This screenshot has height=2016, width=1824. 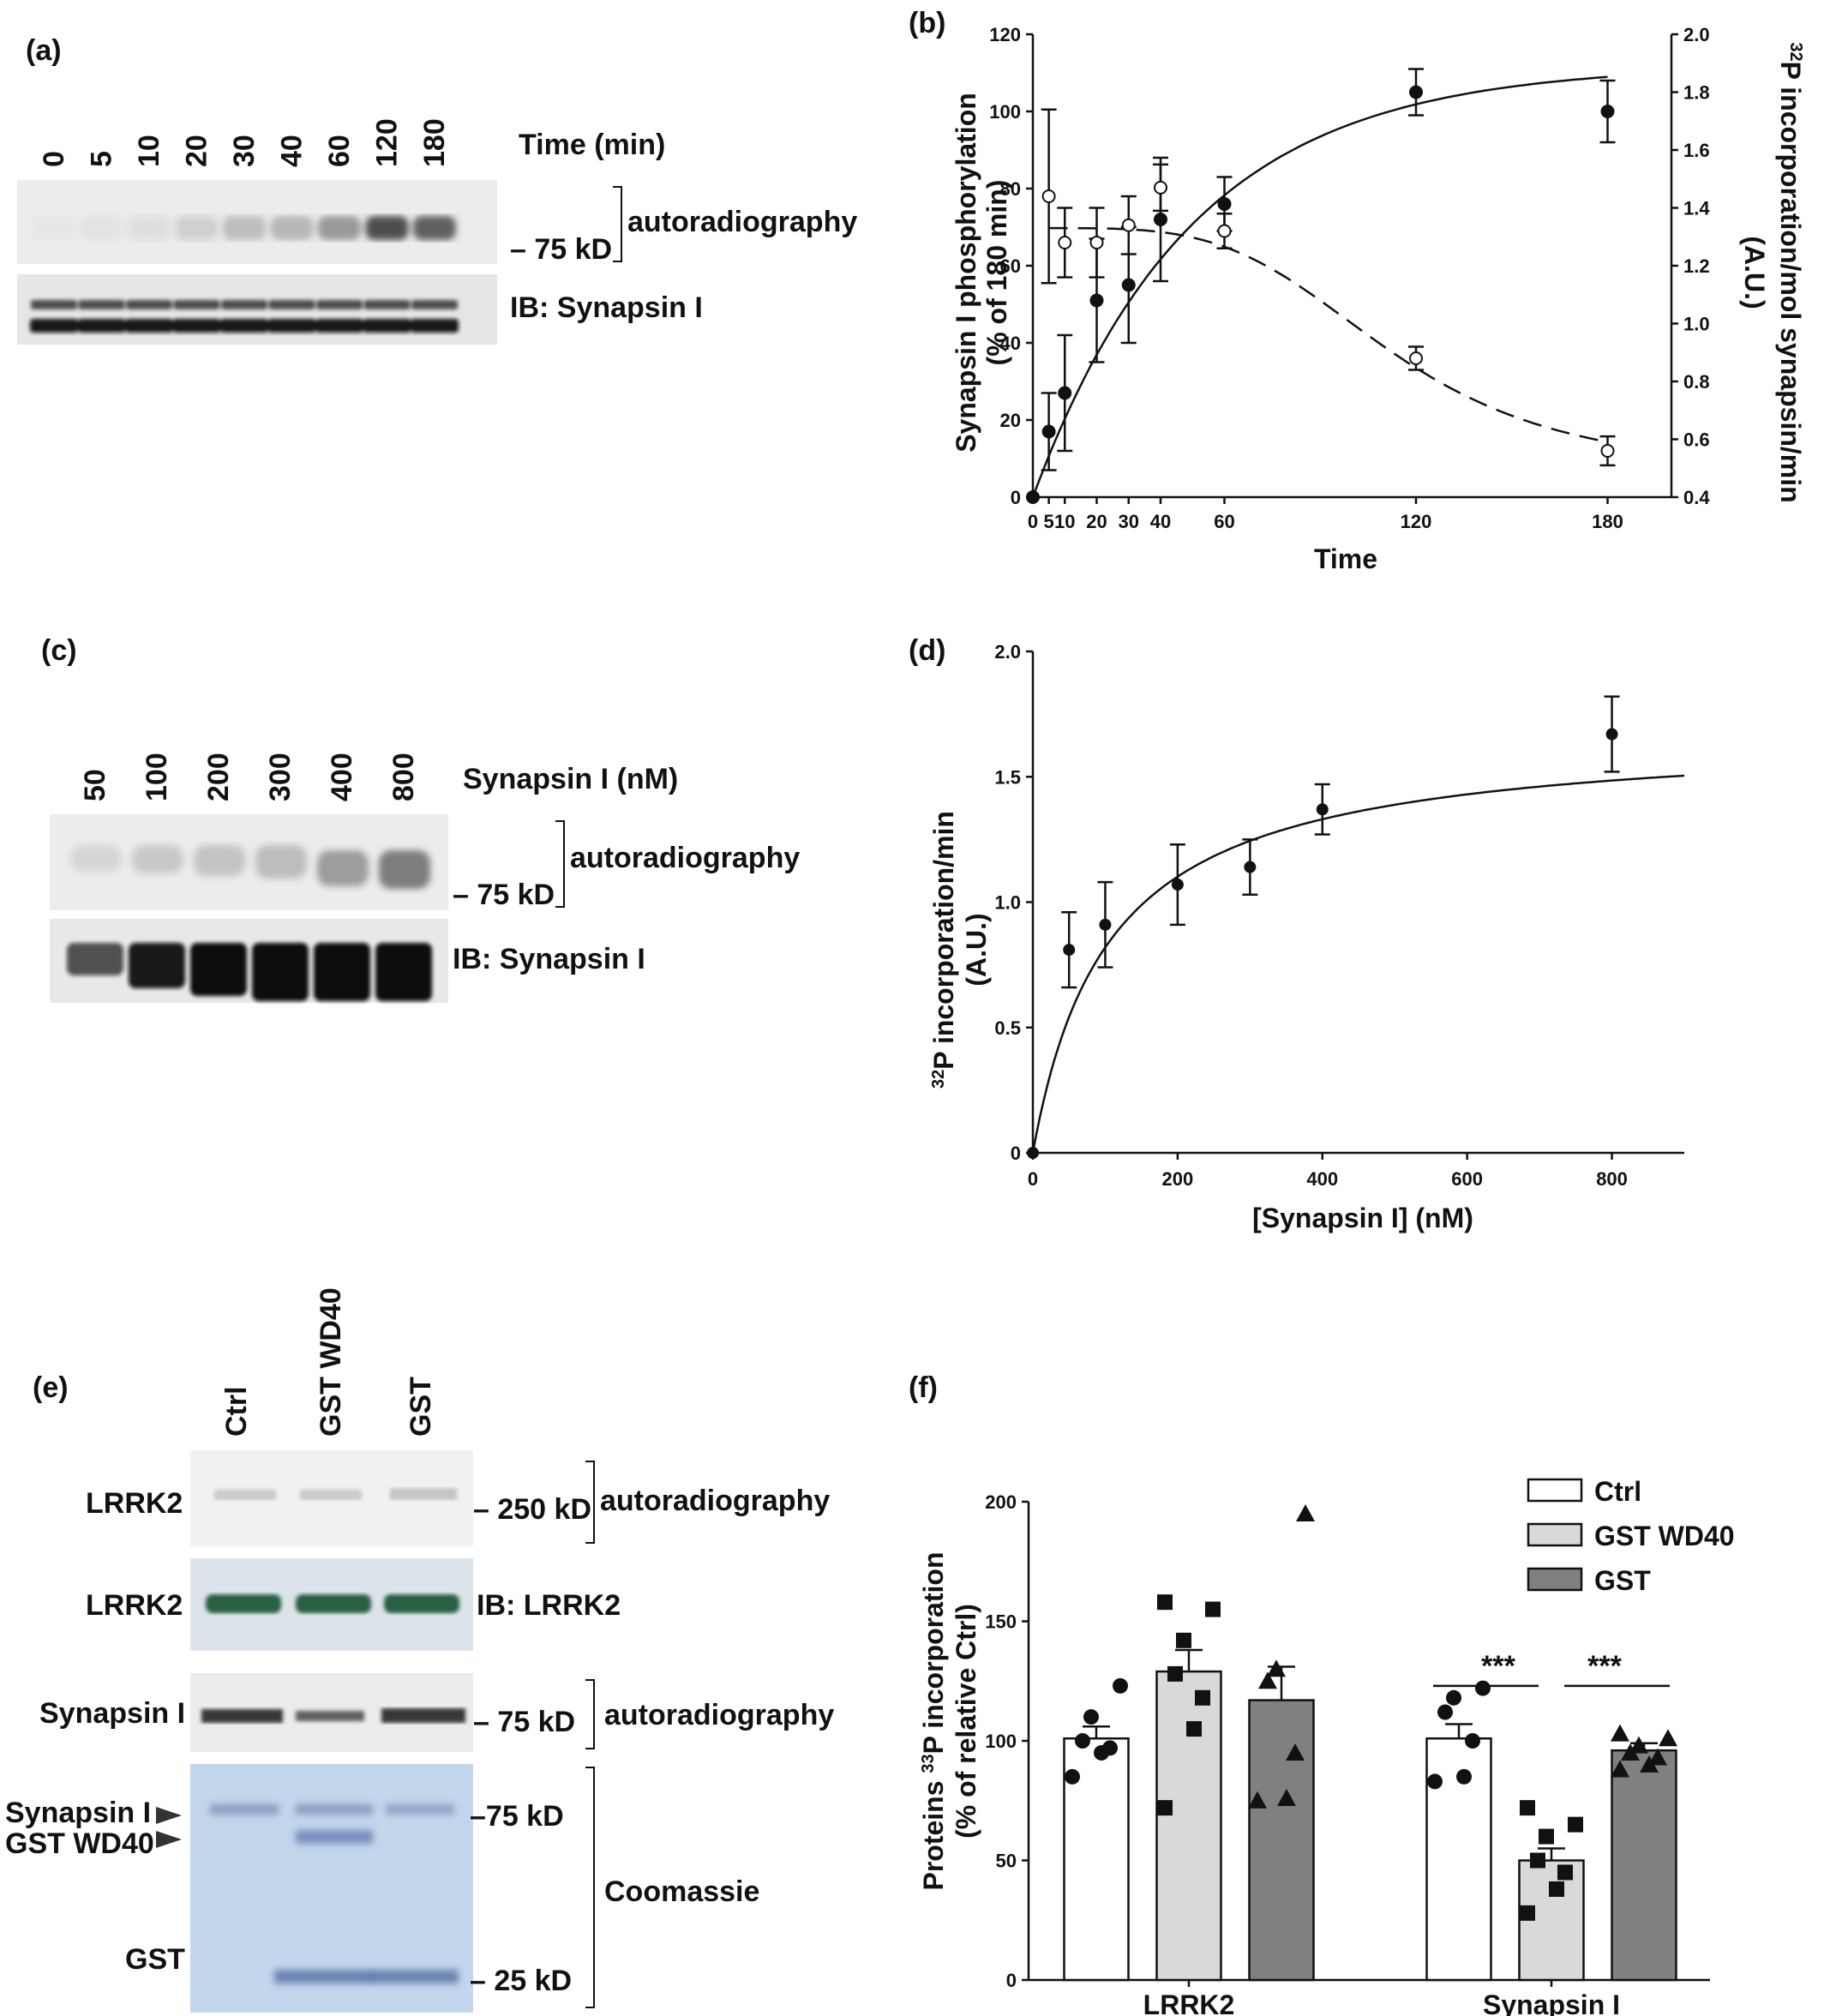 What do you see at coordinates (966, 1721) in the screenshot?
I see `panel-f-y-axis-title-2: (% of relative Ctrl)` at bounding box center [966, 1721].